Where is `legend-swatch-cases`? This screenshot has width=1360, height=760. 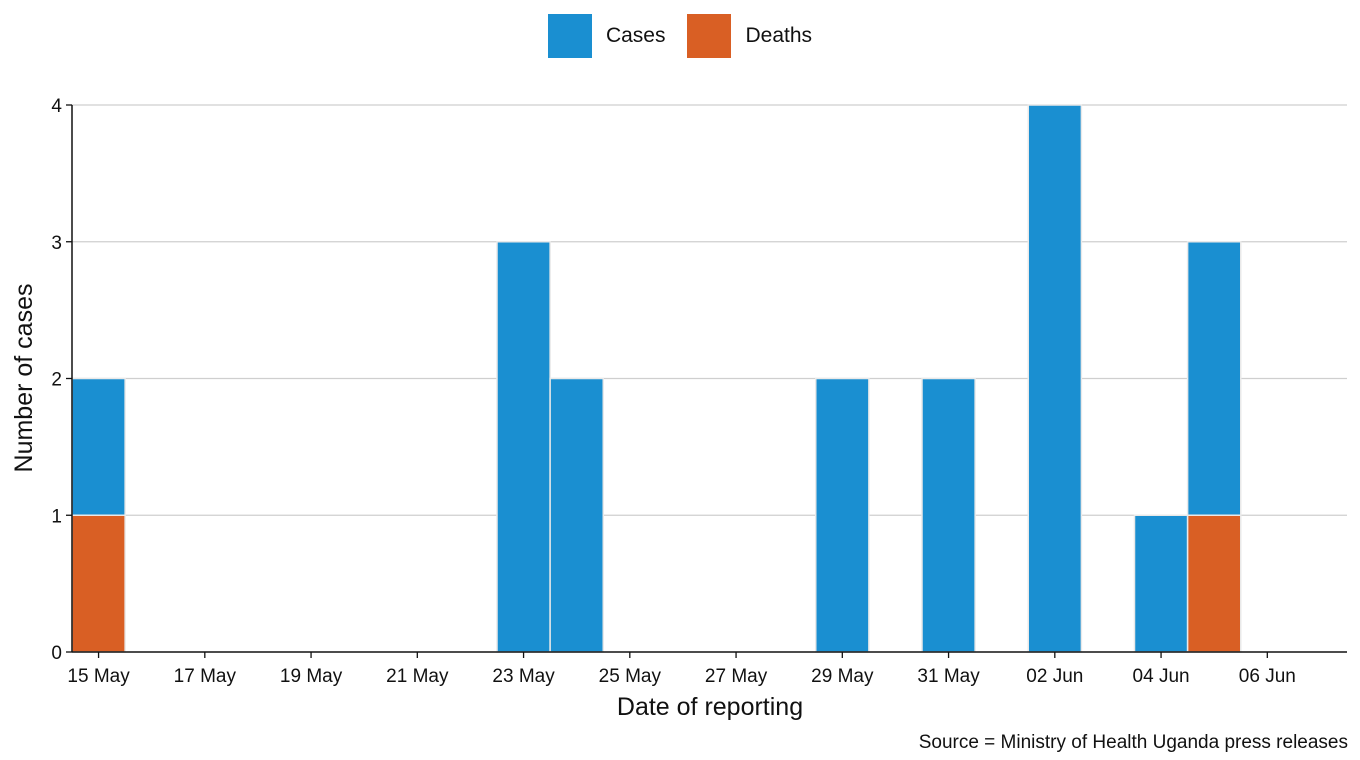
legend-swatch-cases is located at coordinates (569, 36).